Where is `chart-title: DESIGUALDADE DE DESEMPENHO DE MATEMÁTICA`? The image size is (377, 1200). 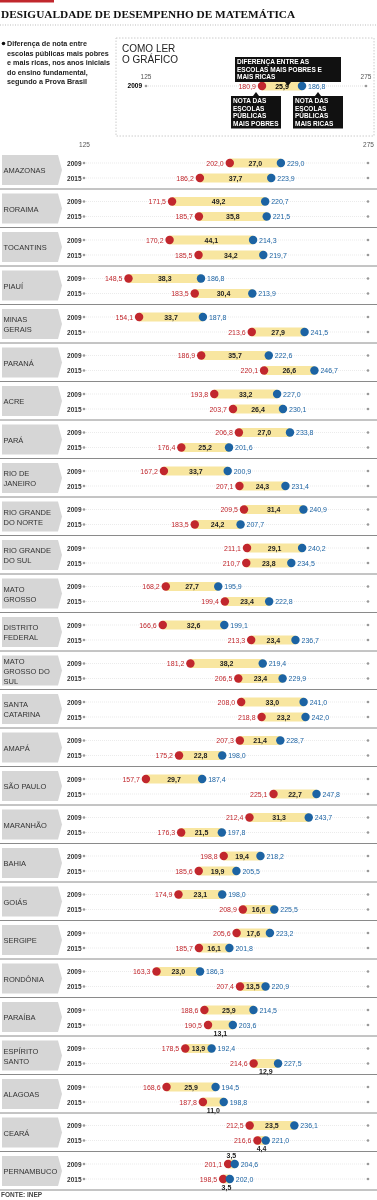 chart-title: DESIGUALDADE DE DESEMPENHO DE MATEMÁTICA is located at coordinates (149, 14).